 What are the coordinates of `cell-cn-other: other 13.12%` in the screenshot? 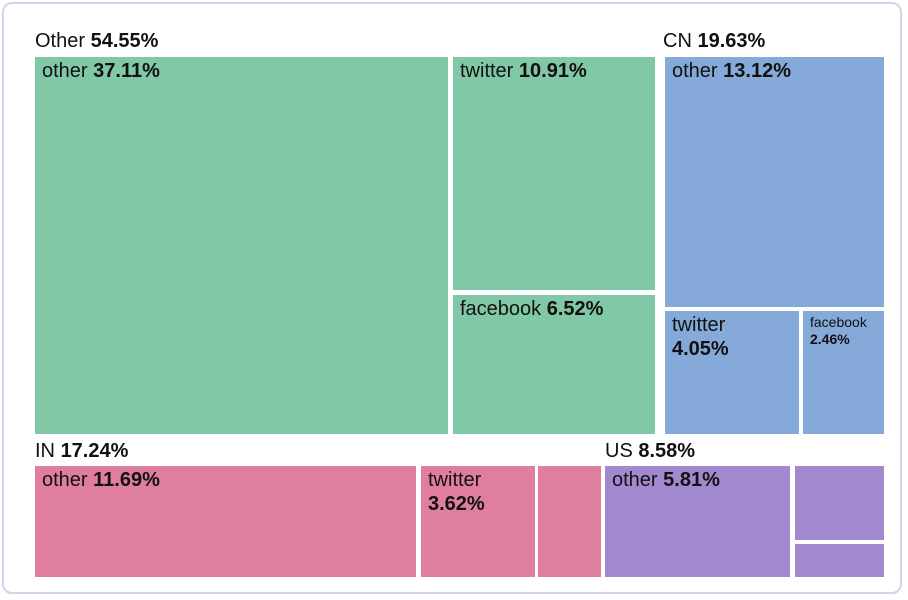 It's located at (774, 182).